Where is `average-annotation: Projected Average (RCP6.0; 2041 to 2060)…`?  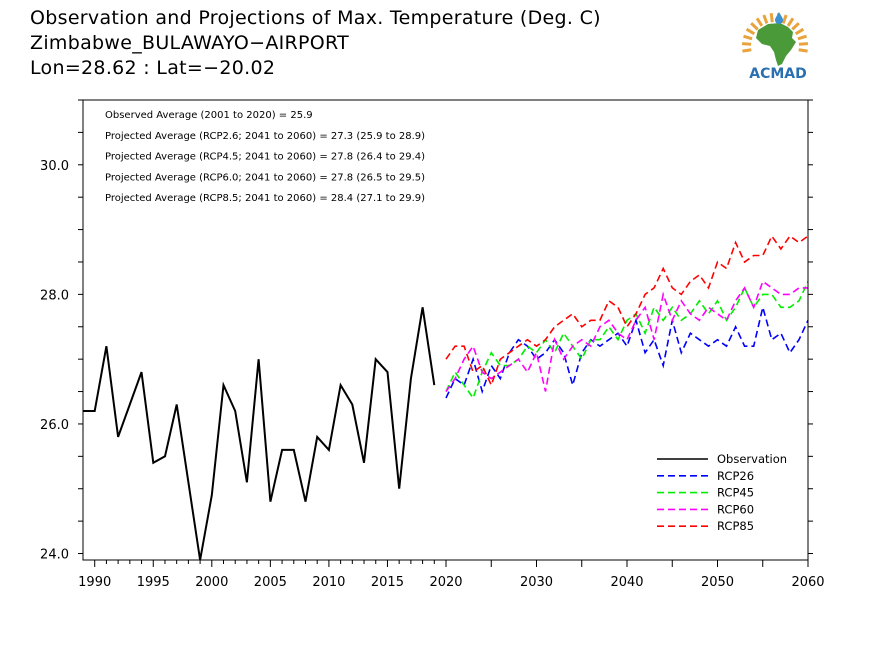 average-annotation: Projected Average (RCP6.0; 2041 to 2060)… is located at coordinates (265, 177).